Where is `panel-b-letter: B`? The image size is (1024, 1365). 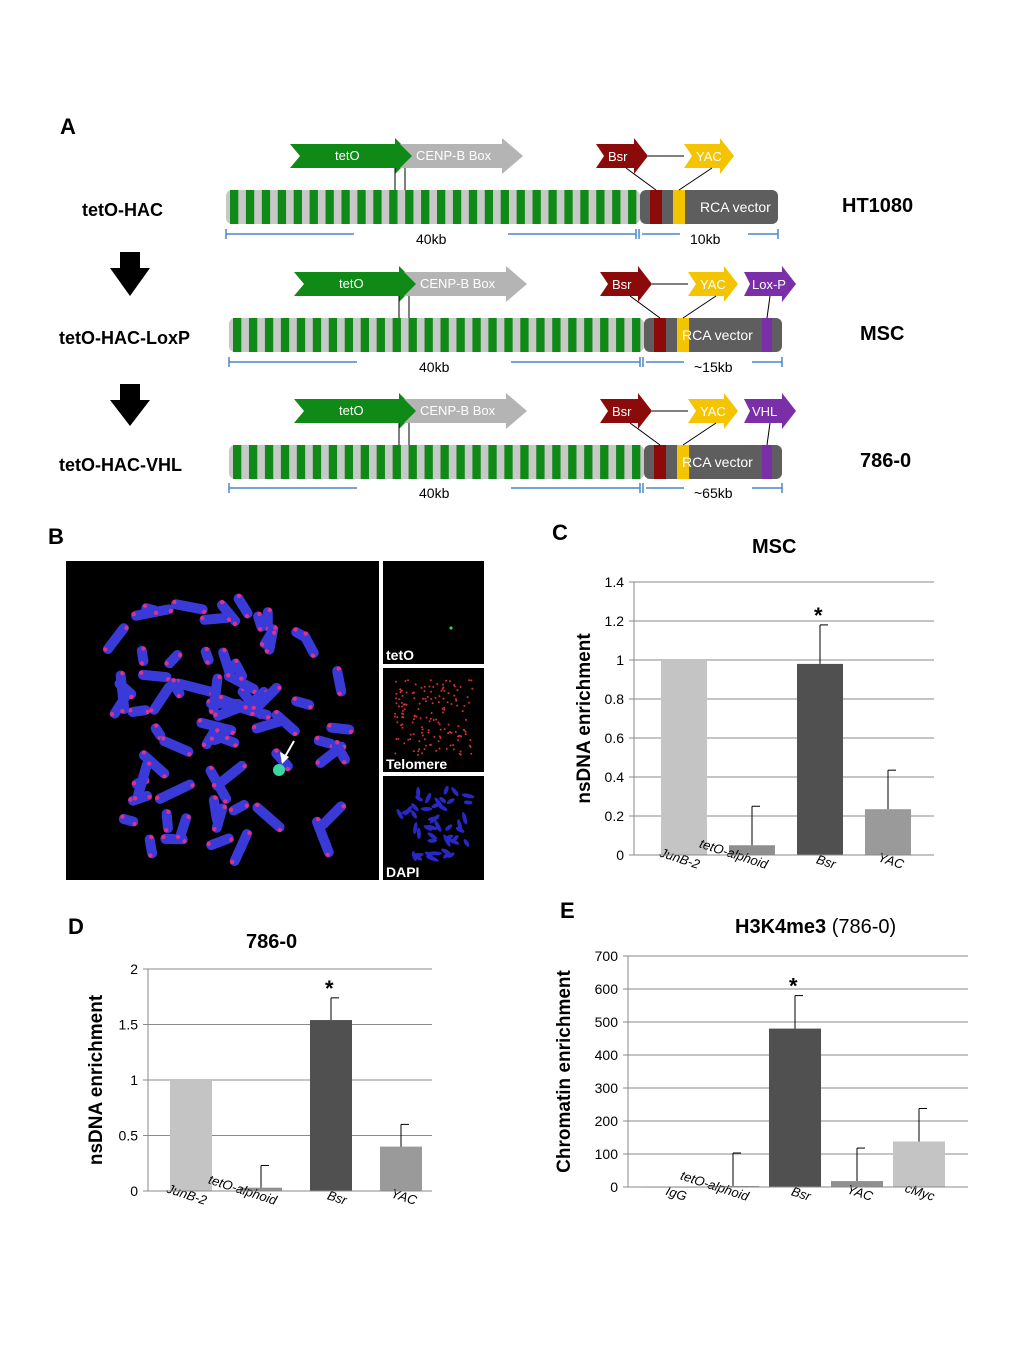 panel-b-letter: B is located at coordinates (56, 536).